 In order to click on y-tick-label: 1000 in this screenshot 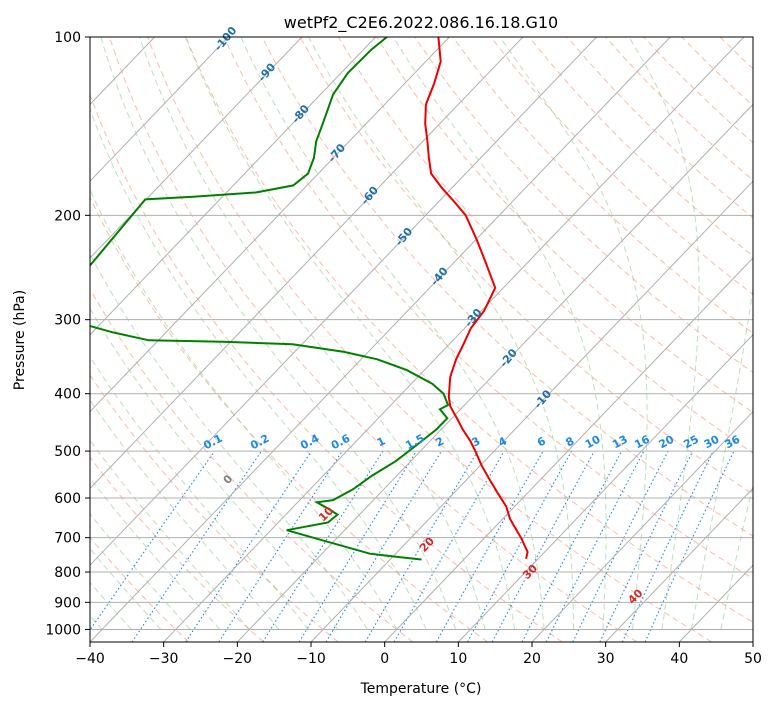, I will do `click(63, 630)`.